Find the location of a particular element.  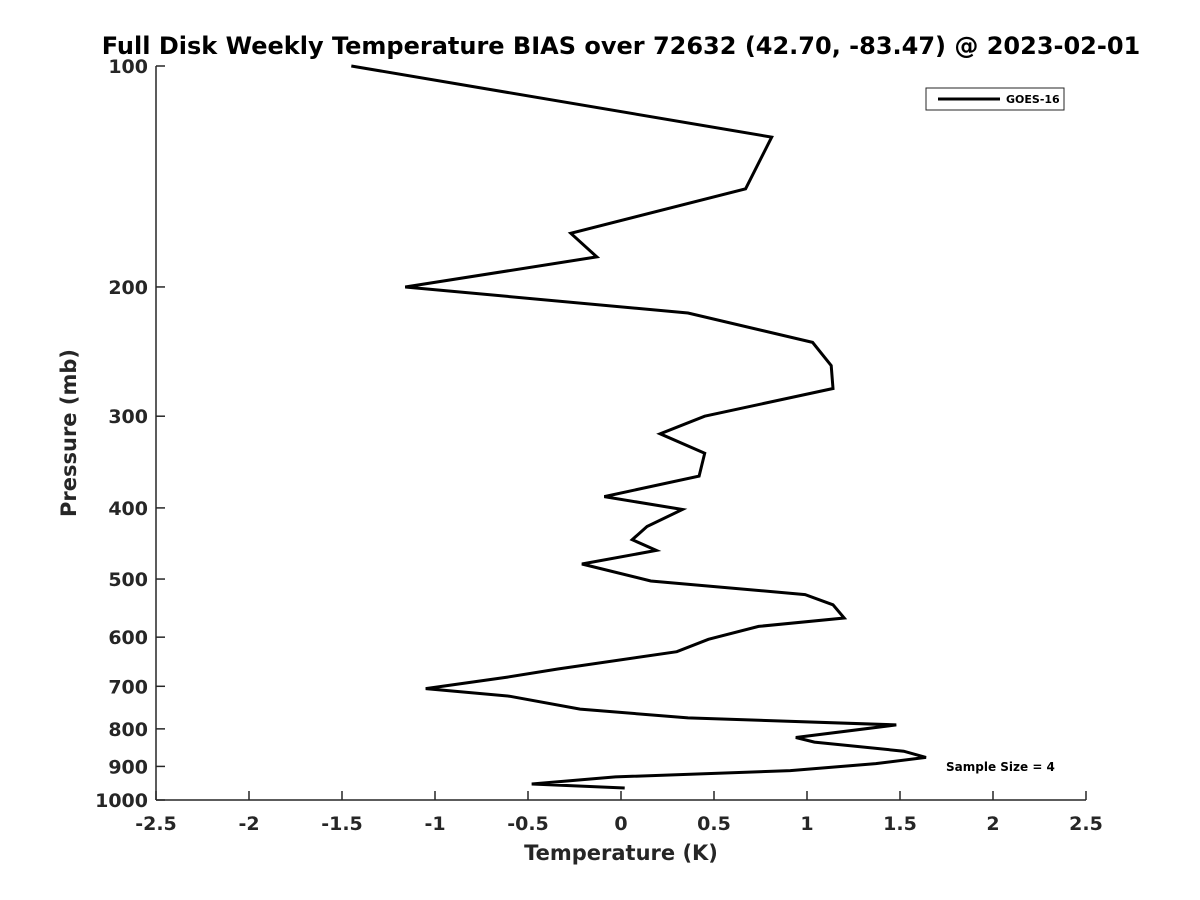

y-tick-label: 900 is located at coordinates (128, 767).